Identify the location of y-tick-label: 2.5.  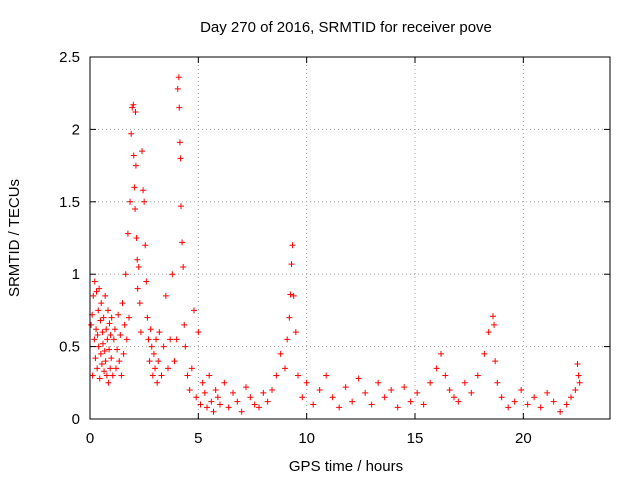
(69, 57).